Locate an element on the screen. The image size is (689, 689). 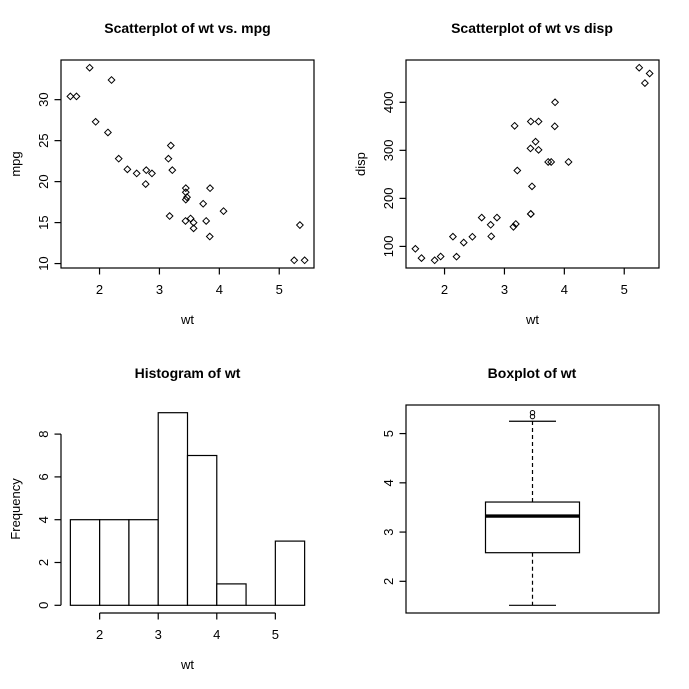
y-axis-tick-label: 200 is located at coordinates (388, 199).